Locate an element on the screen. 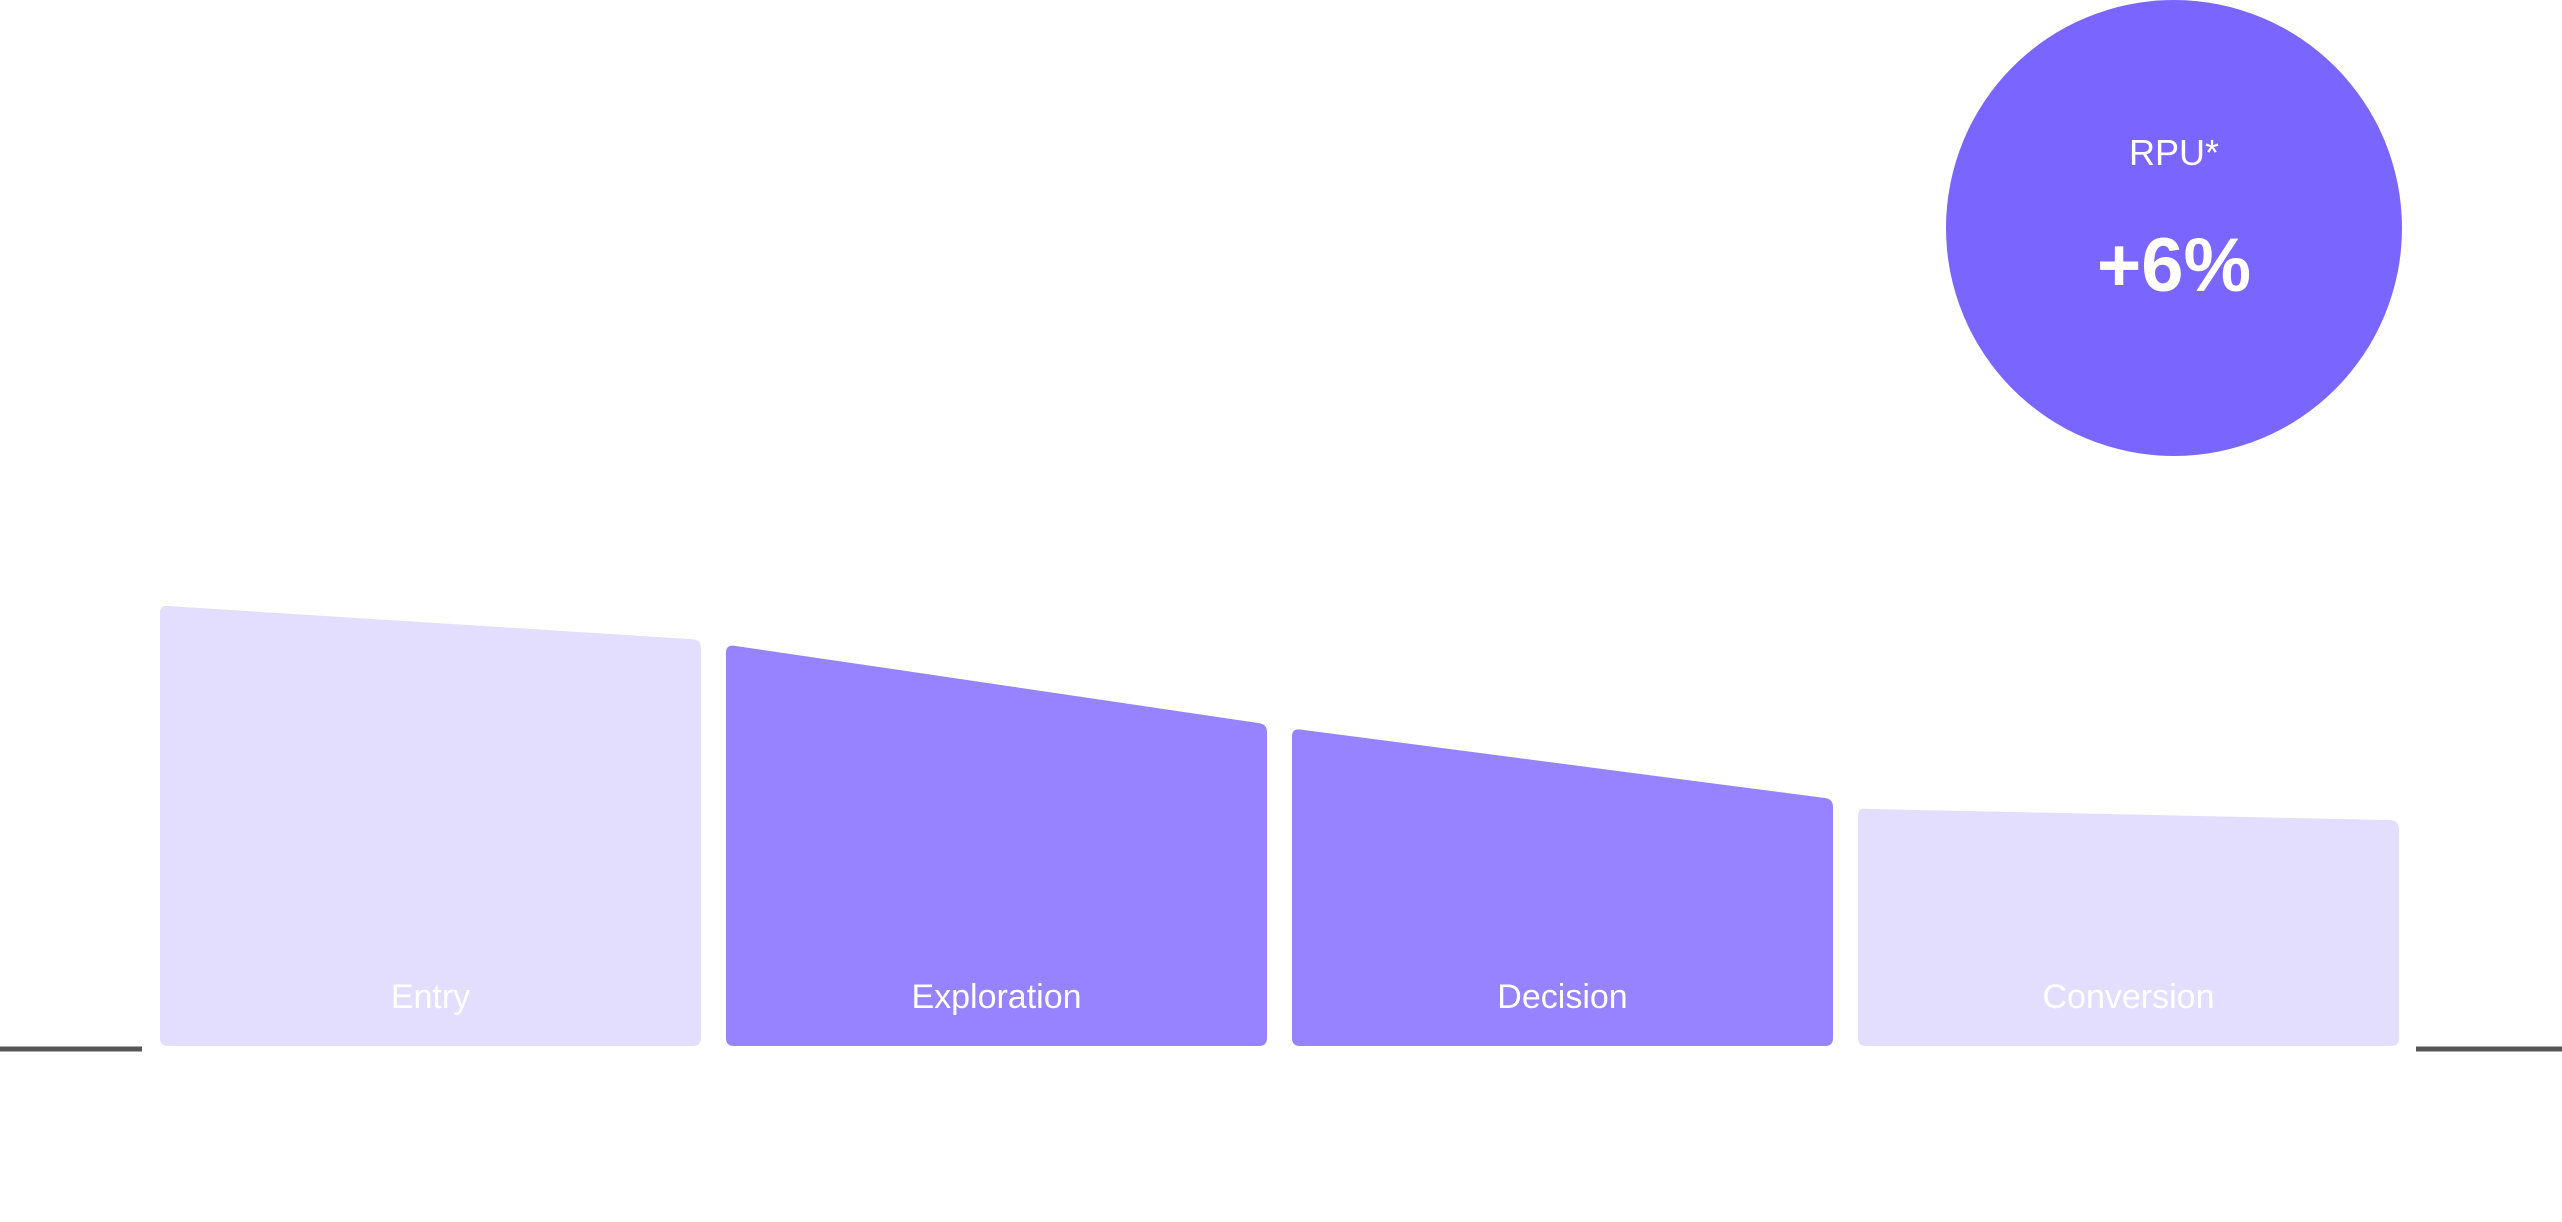 This screenshot has width=2562, height=1222. rpu-metric-label: RPU* is located at coordinates (2174, 152).